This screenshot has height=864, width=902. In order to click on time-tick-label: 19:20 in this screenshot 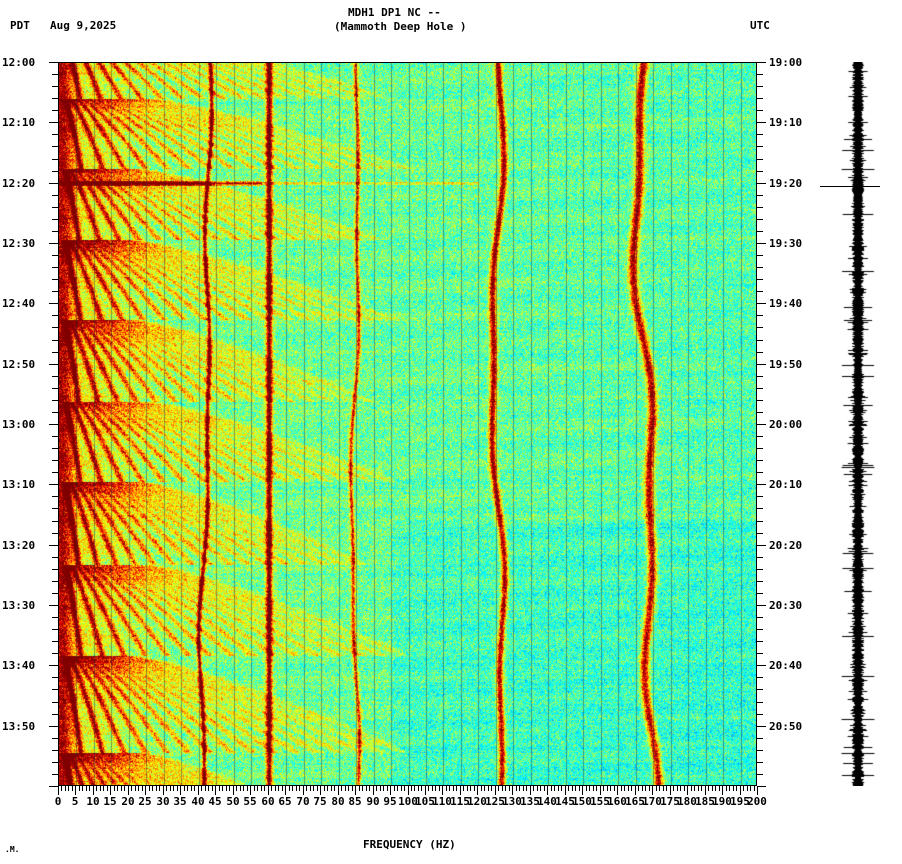, I will do `click(786, 183)`.